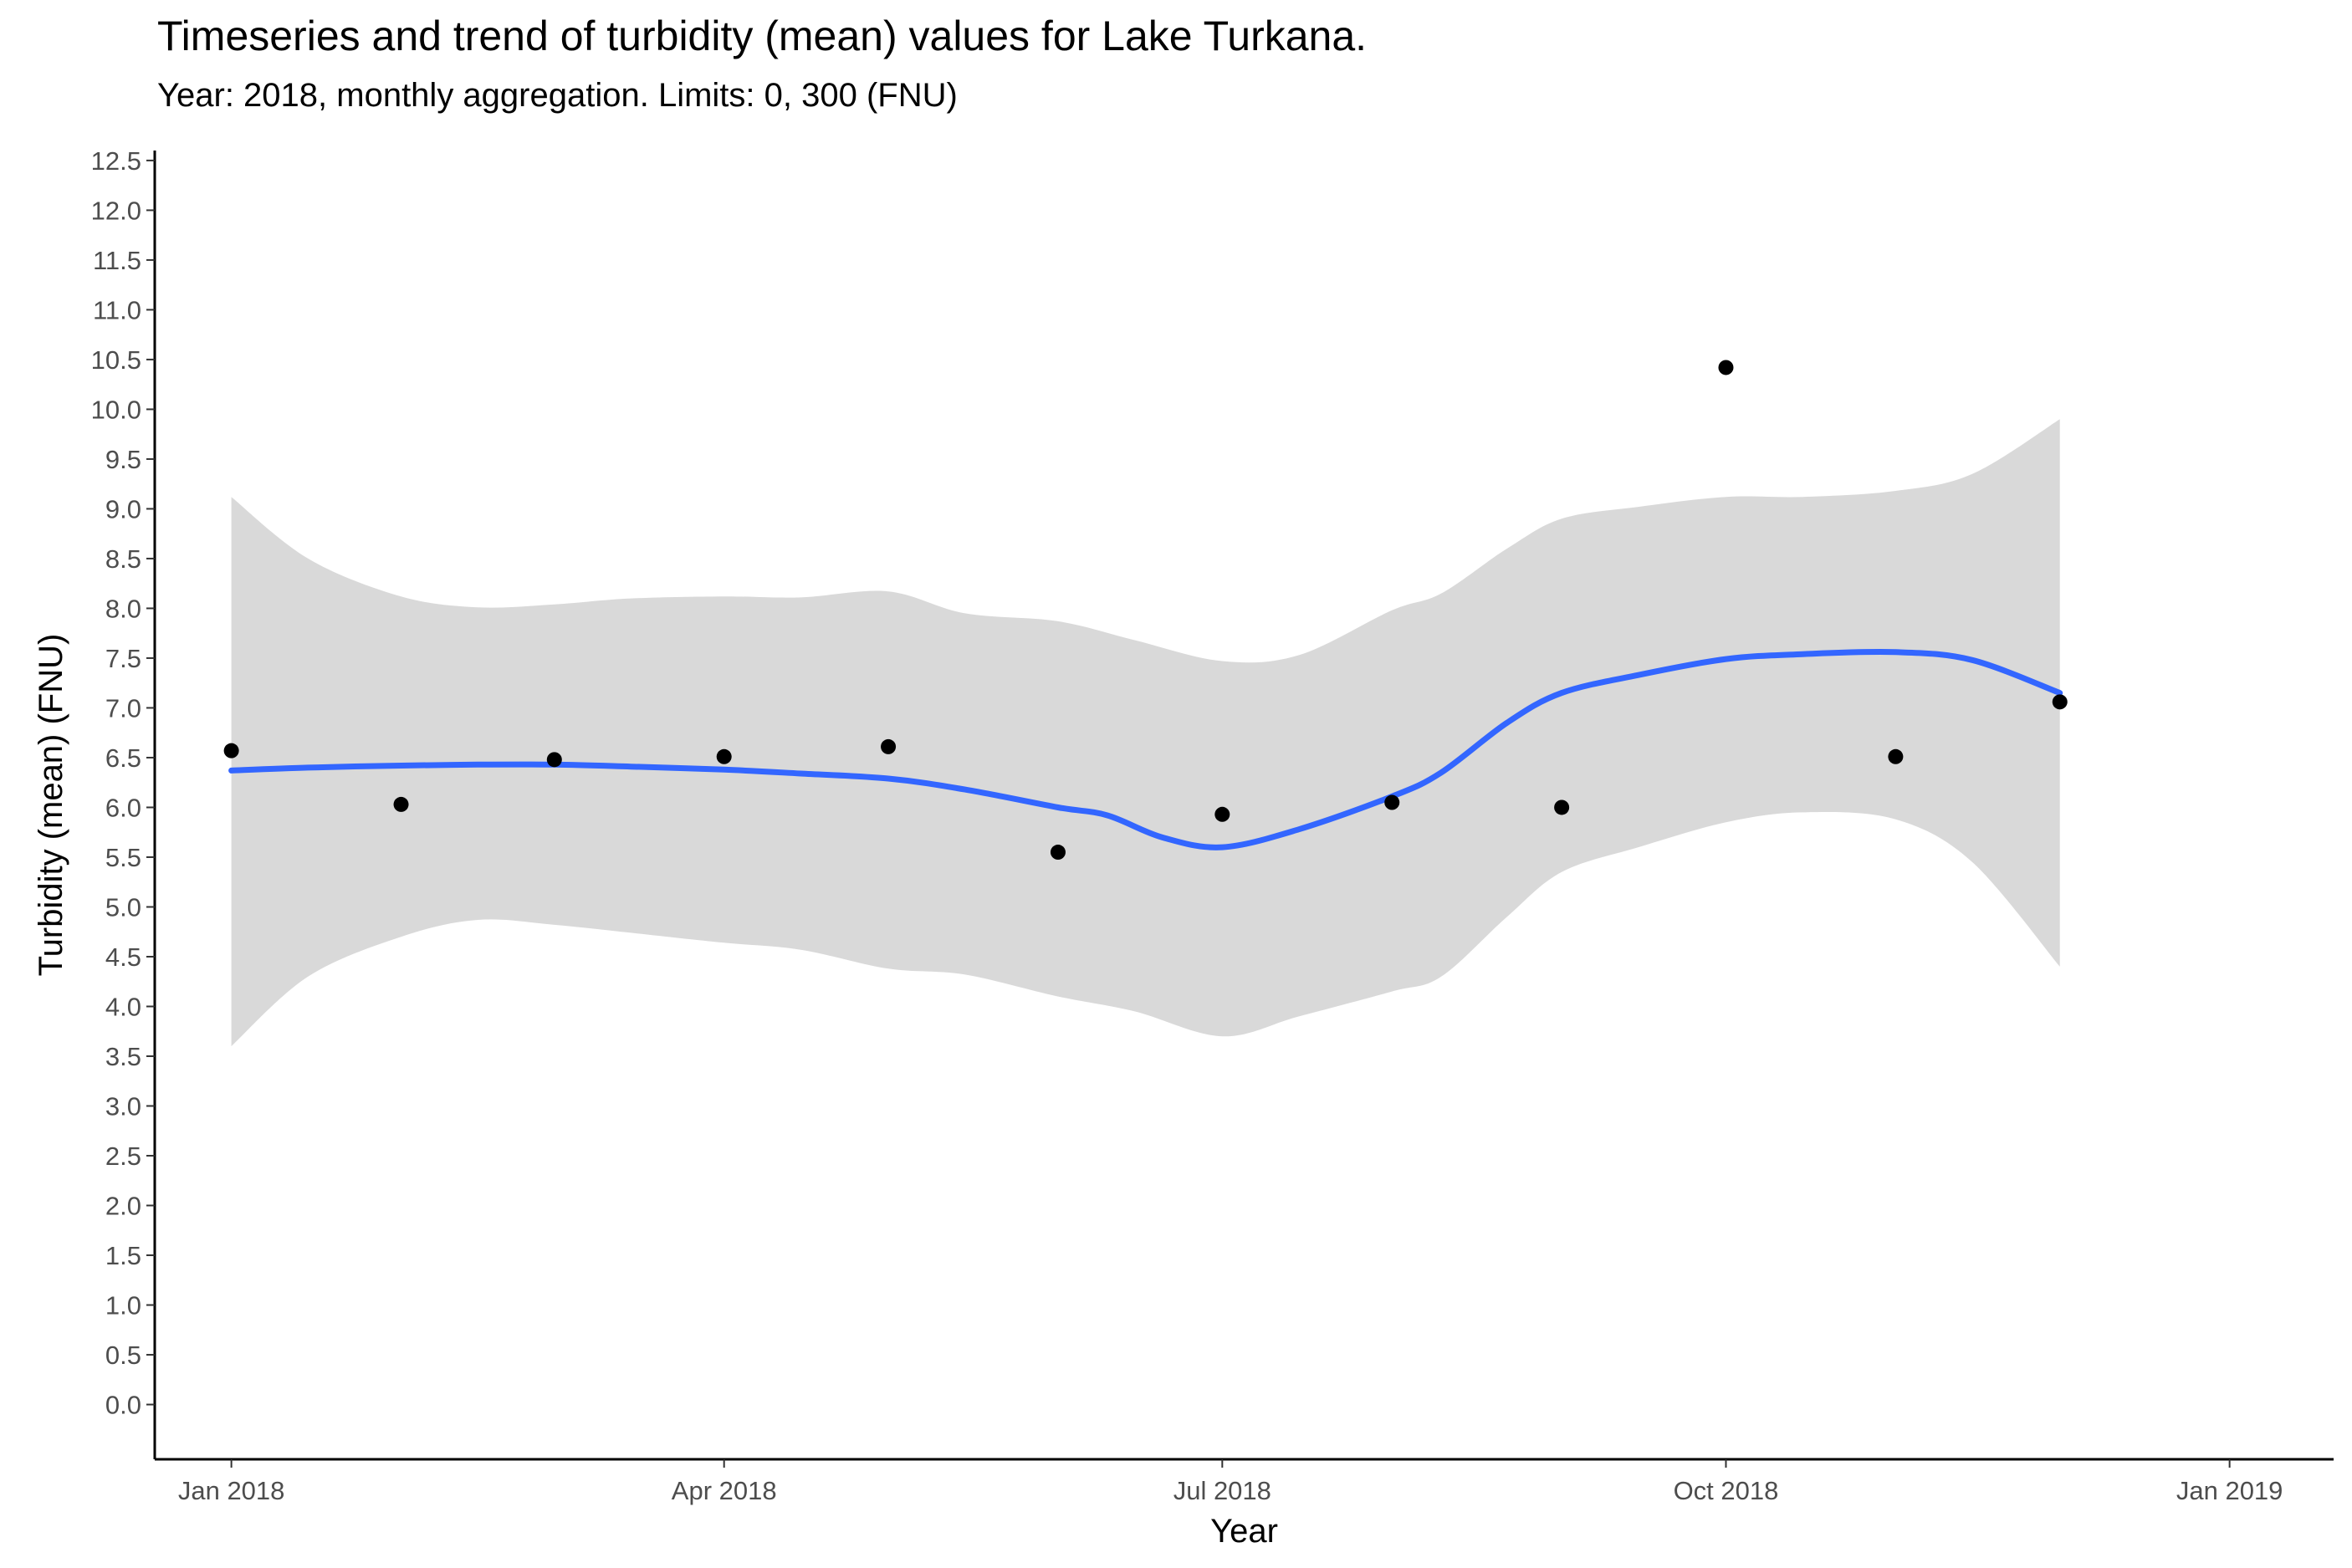 Image resolution: width=2352 pixels, height=1568 pixels. Describe the element at coordinates (1222, 1490) in the screenshot. I see `x-tick-label: Jul 2018` at that location.